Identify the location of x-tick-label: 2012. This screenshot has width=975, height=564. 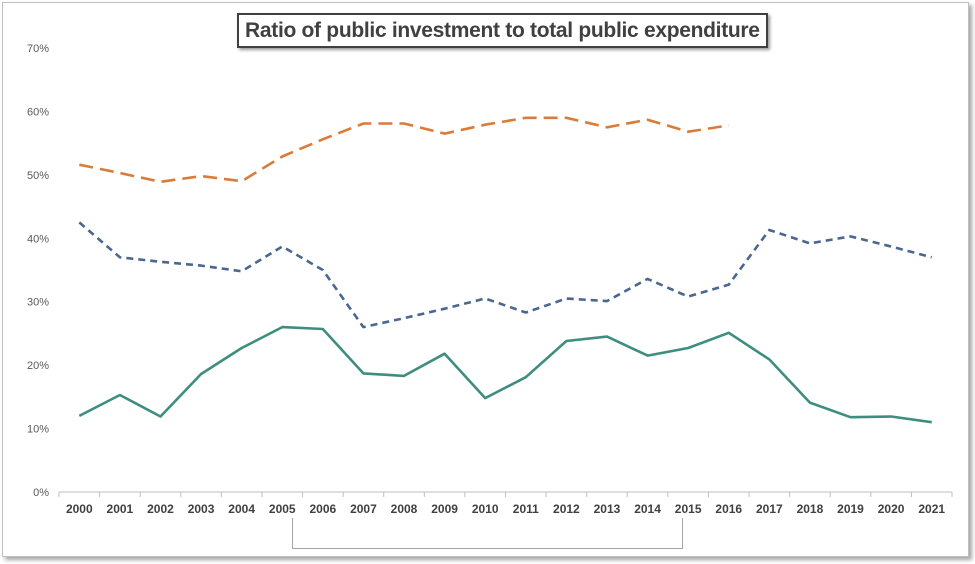
(566, 509).